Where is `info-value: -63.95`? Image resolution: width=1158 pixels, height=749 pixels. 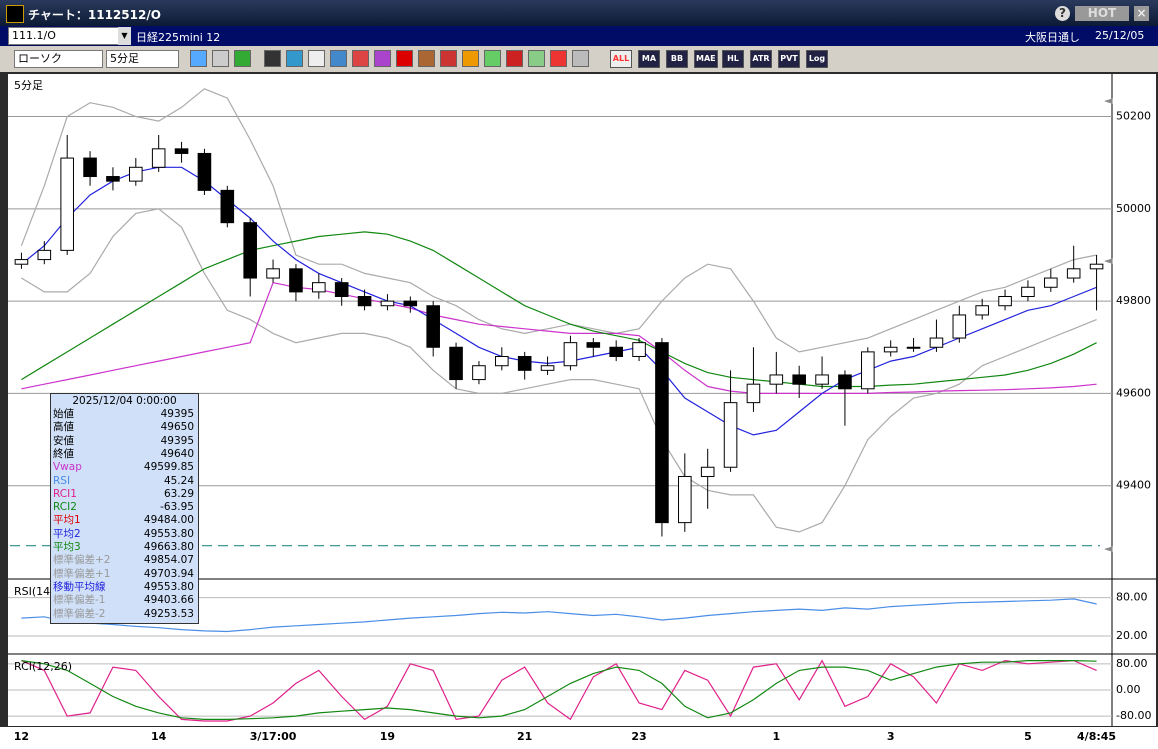 info-value: -63.95 is located at coordinates (177, 507).